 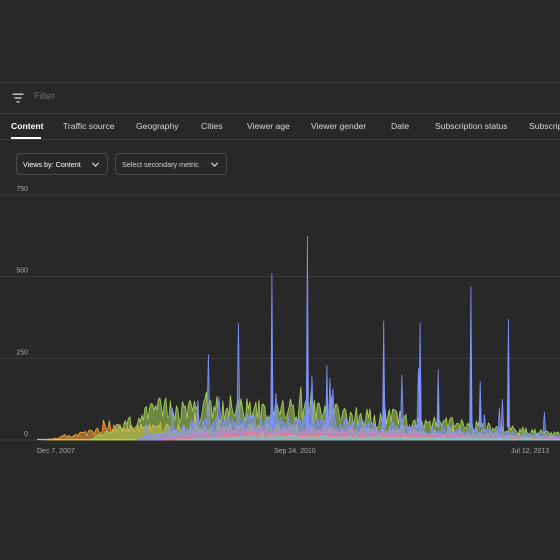 What do you see at coordinates (22, 352) in the screenshot?
I see `y-tick-label: 250` at bounding box center [22, 352].